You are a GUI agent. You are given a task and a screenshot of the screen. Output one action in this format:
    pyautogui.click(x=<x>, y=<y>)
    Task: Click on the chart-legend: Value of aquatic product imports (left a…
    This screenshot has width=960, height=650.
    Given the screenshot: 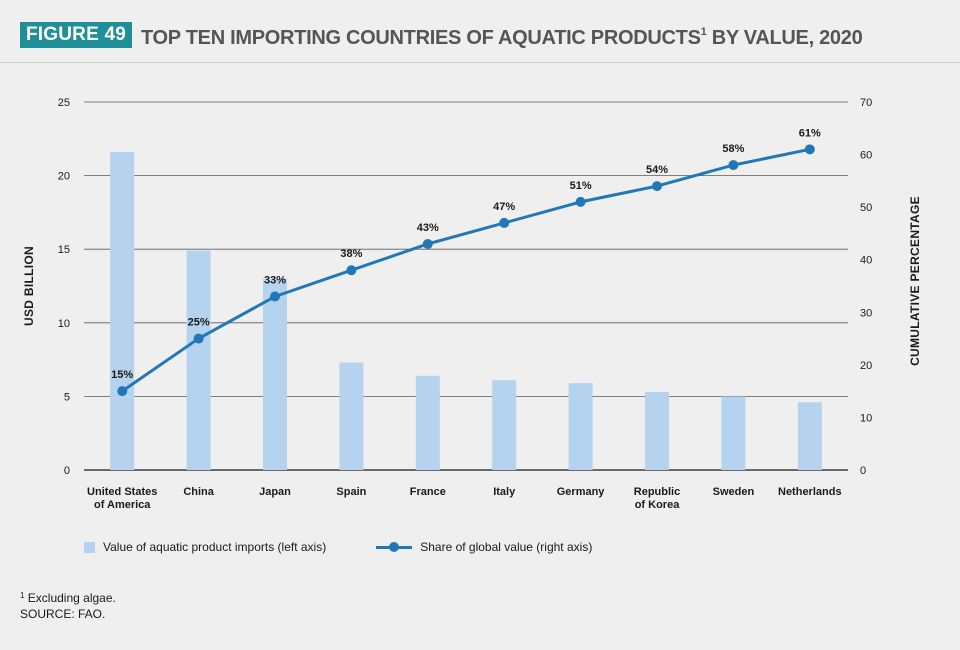 What is the action you would take?
    pyautogui.click(x=363, y=547)
    